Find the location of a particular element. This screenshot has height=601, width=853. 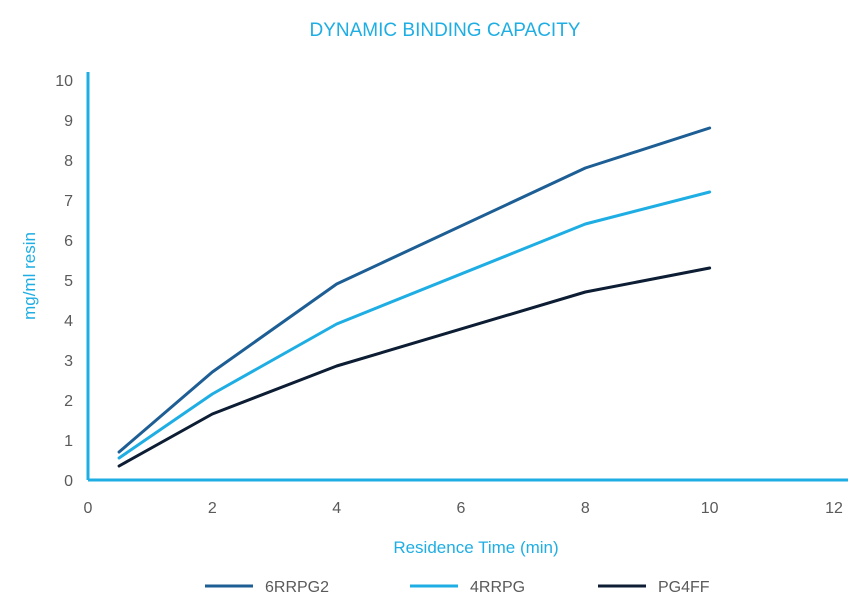

y-tick-label: 5 is located at coordinates (68, 281).